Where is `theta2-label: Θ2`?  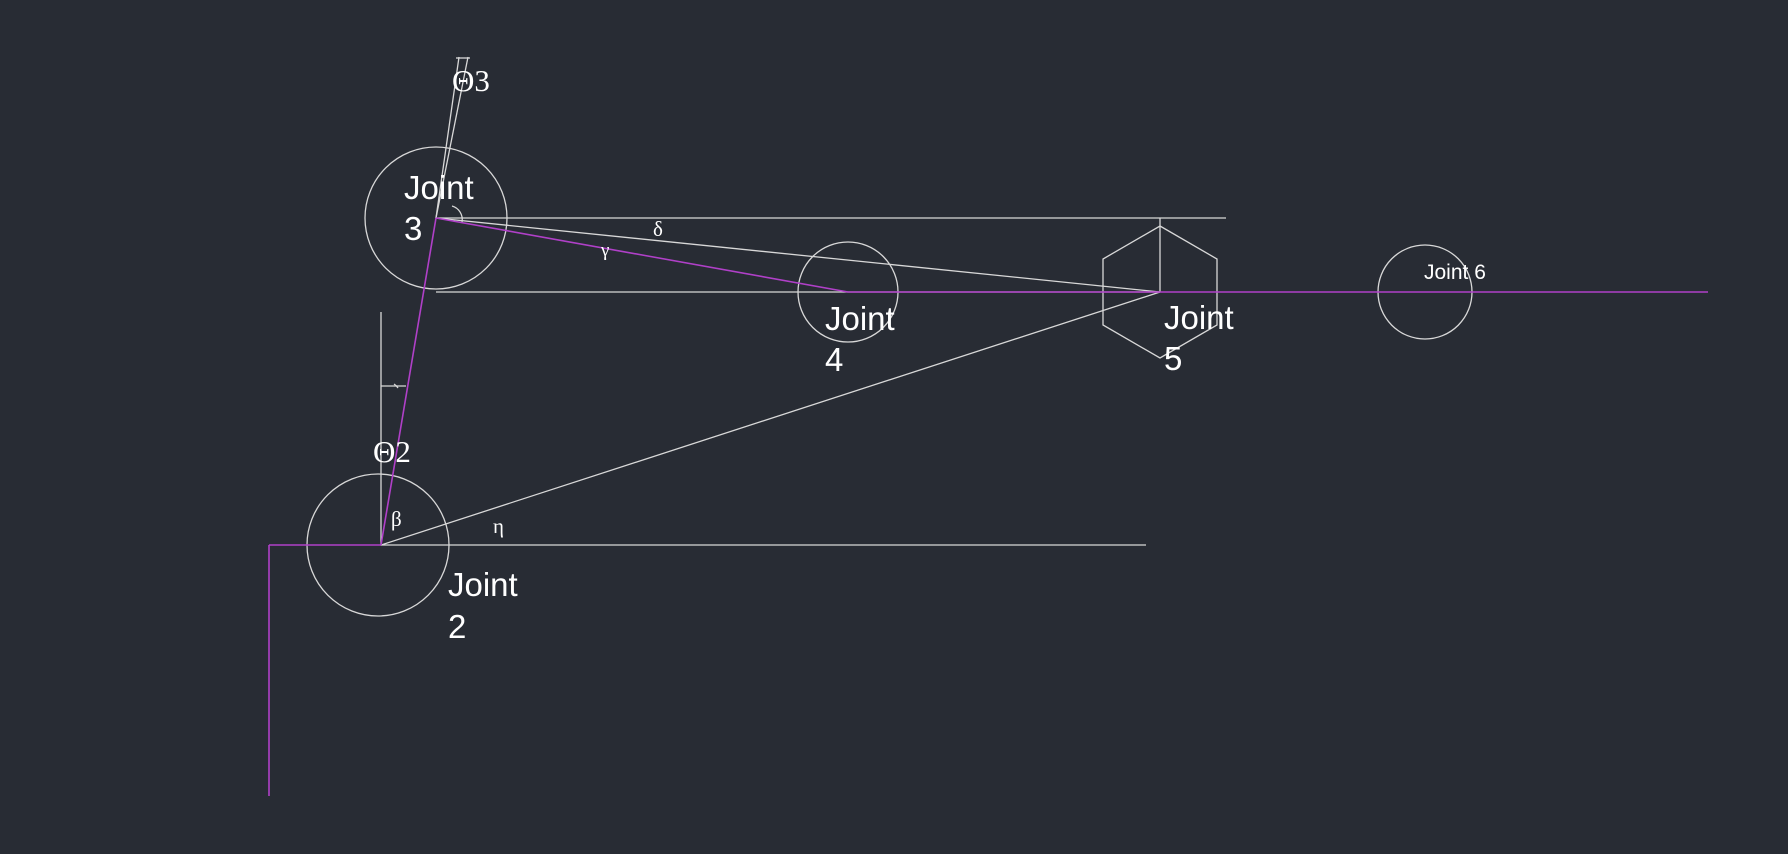 theta2-label: Θ2 is located at coordinates (392, 451).